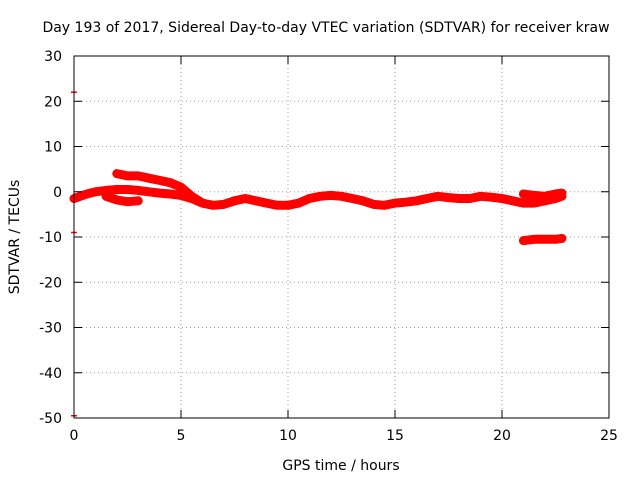 The image size is (640, 480). Describe the element at coordinates (288, 436) in the screenshot. I see `x-tick-label: 10` at that location.